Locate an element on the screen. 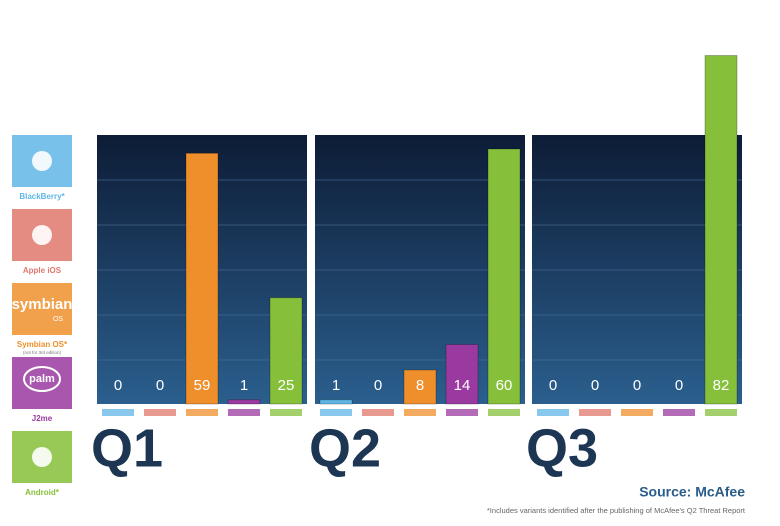 The width and height of the screenshot is (780, 526). value-label: 14 is located at coordinates (462, 385).